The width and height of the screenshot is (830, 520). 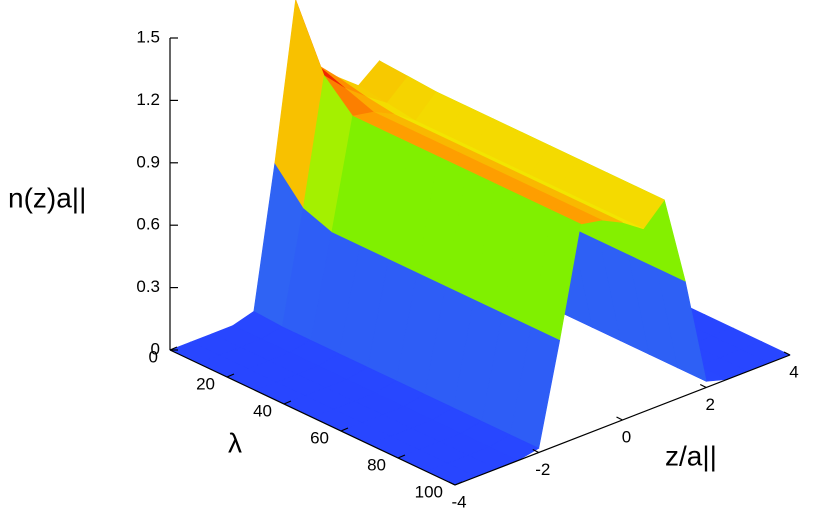 What do you see at coordinates (710, 404) in the screenshot?
I see `y-tick-label: 2` at bounding box center [710, 404].